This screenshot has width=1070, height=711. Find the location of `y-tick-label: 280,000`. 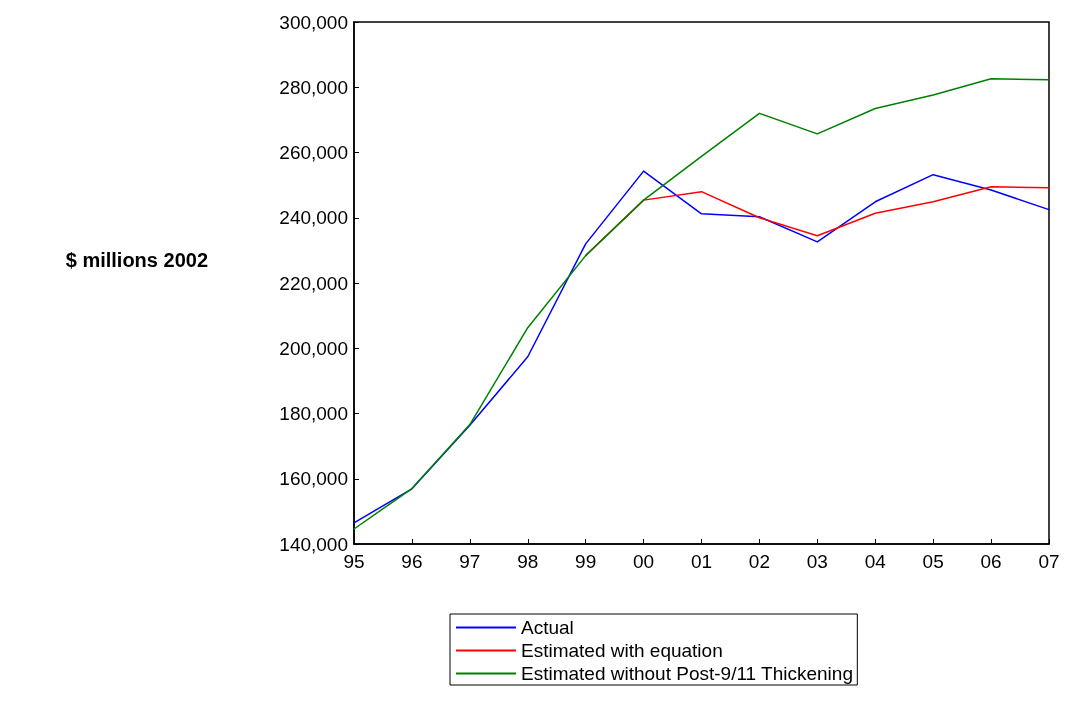

y-tick-label: 280,000 is located at coordinates (313, 87).